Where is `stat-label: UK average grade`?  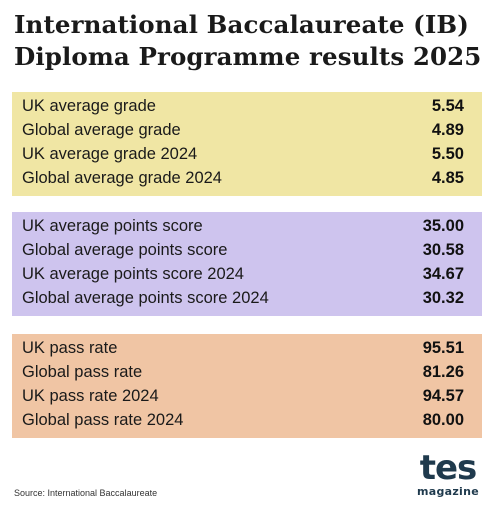 stat-label: UK average grade is located at coordinates (89, 105).